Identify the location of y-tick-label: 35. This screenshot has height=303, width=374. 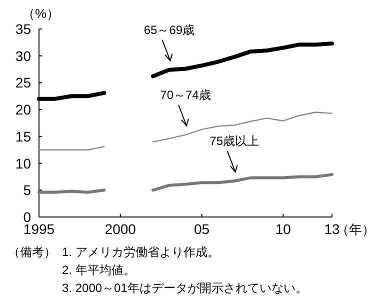
(23, 29).